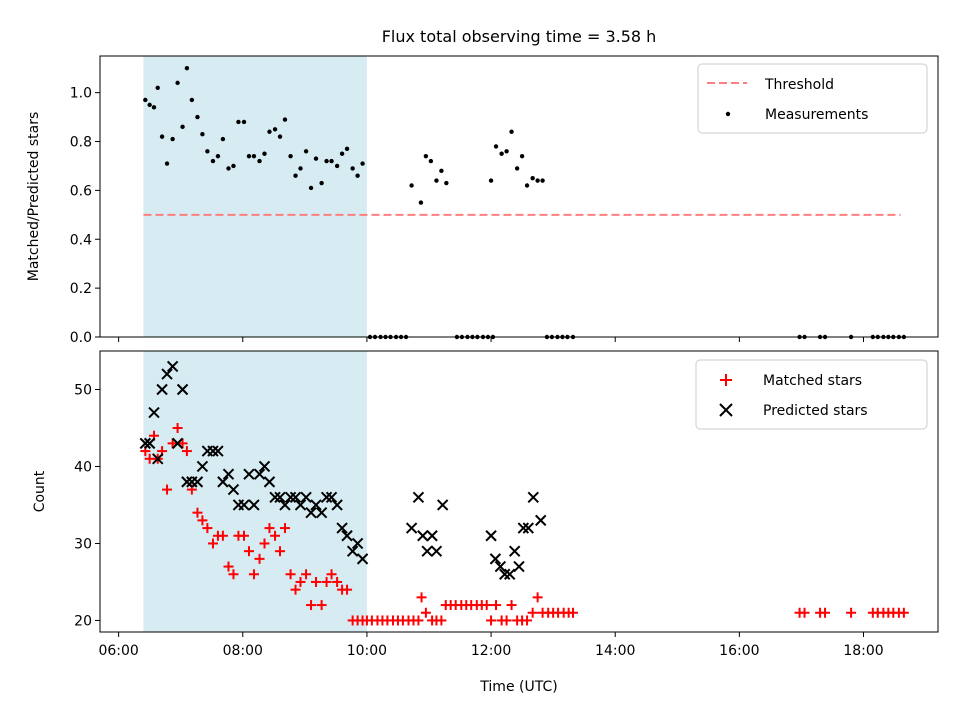 This screenshot has height=720, width=960. What do you see at coordinates (243, 651) in the screenshot?
I see `x-tick-label: 08:00` at bounding box center [243, 651].